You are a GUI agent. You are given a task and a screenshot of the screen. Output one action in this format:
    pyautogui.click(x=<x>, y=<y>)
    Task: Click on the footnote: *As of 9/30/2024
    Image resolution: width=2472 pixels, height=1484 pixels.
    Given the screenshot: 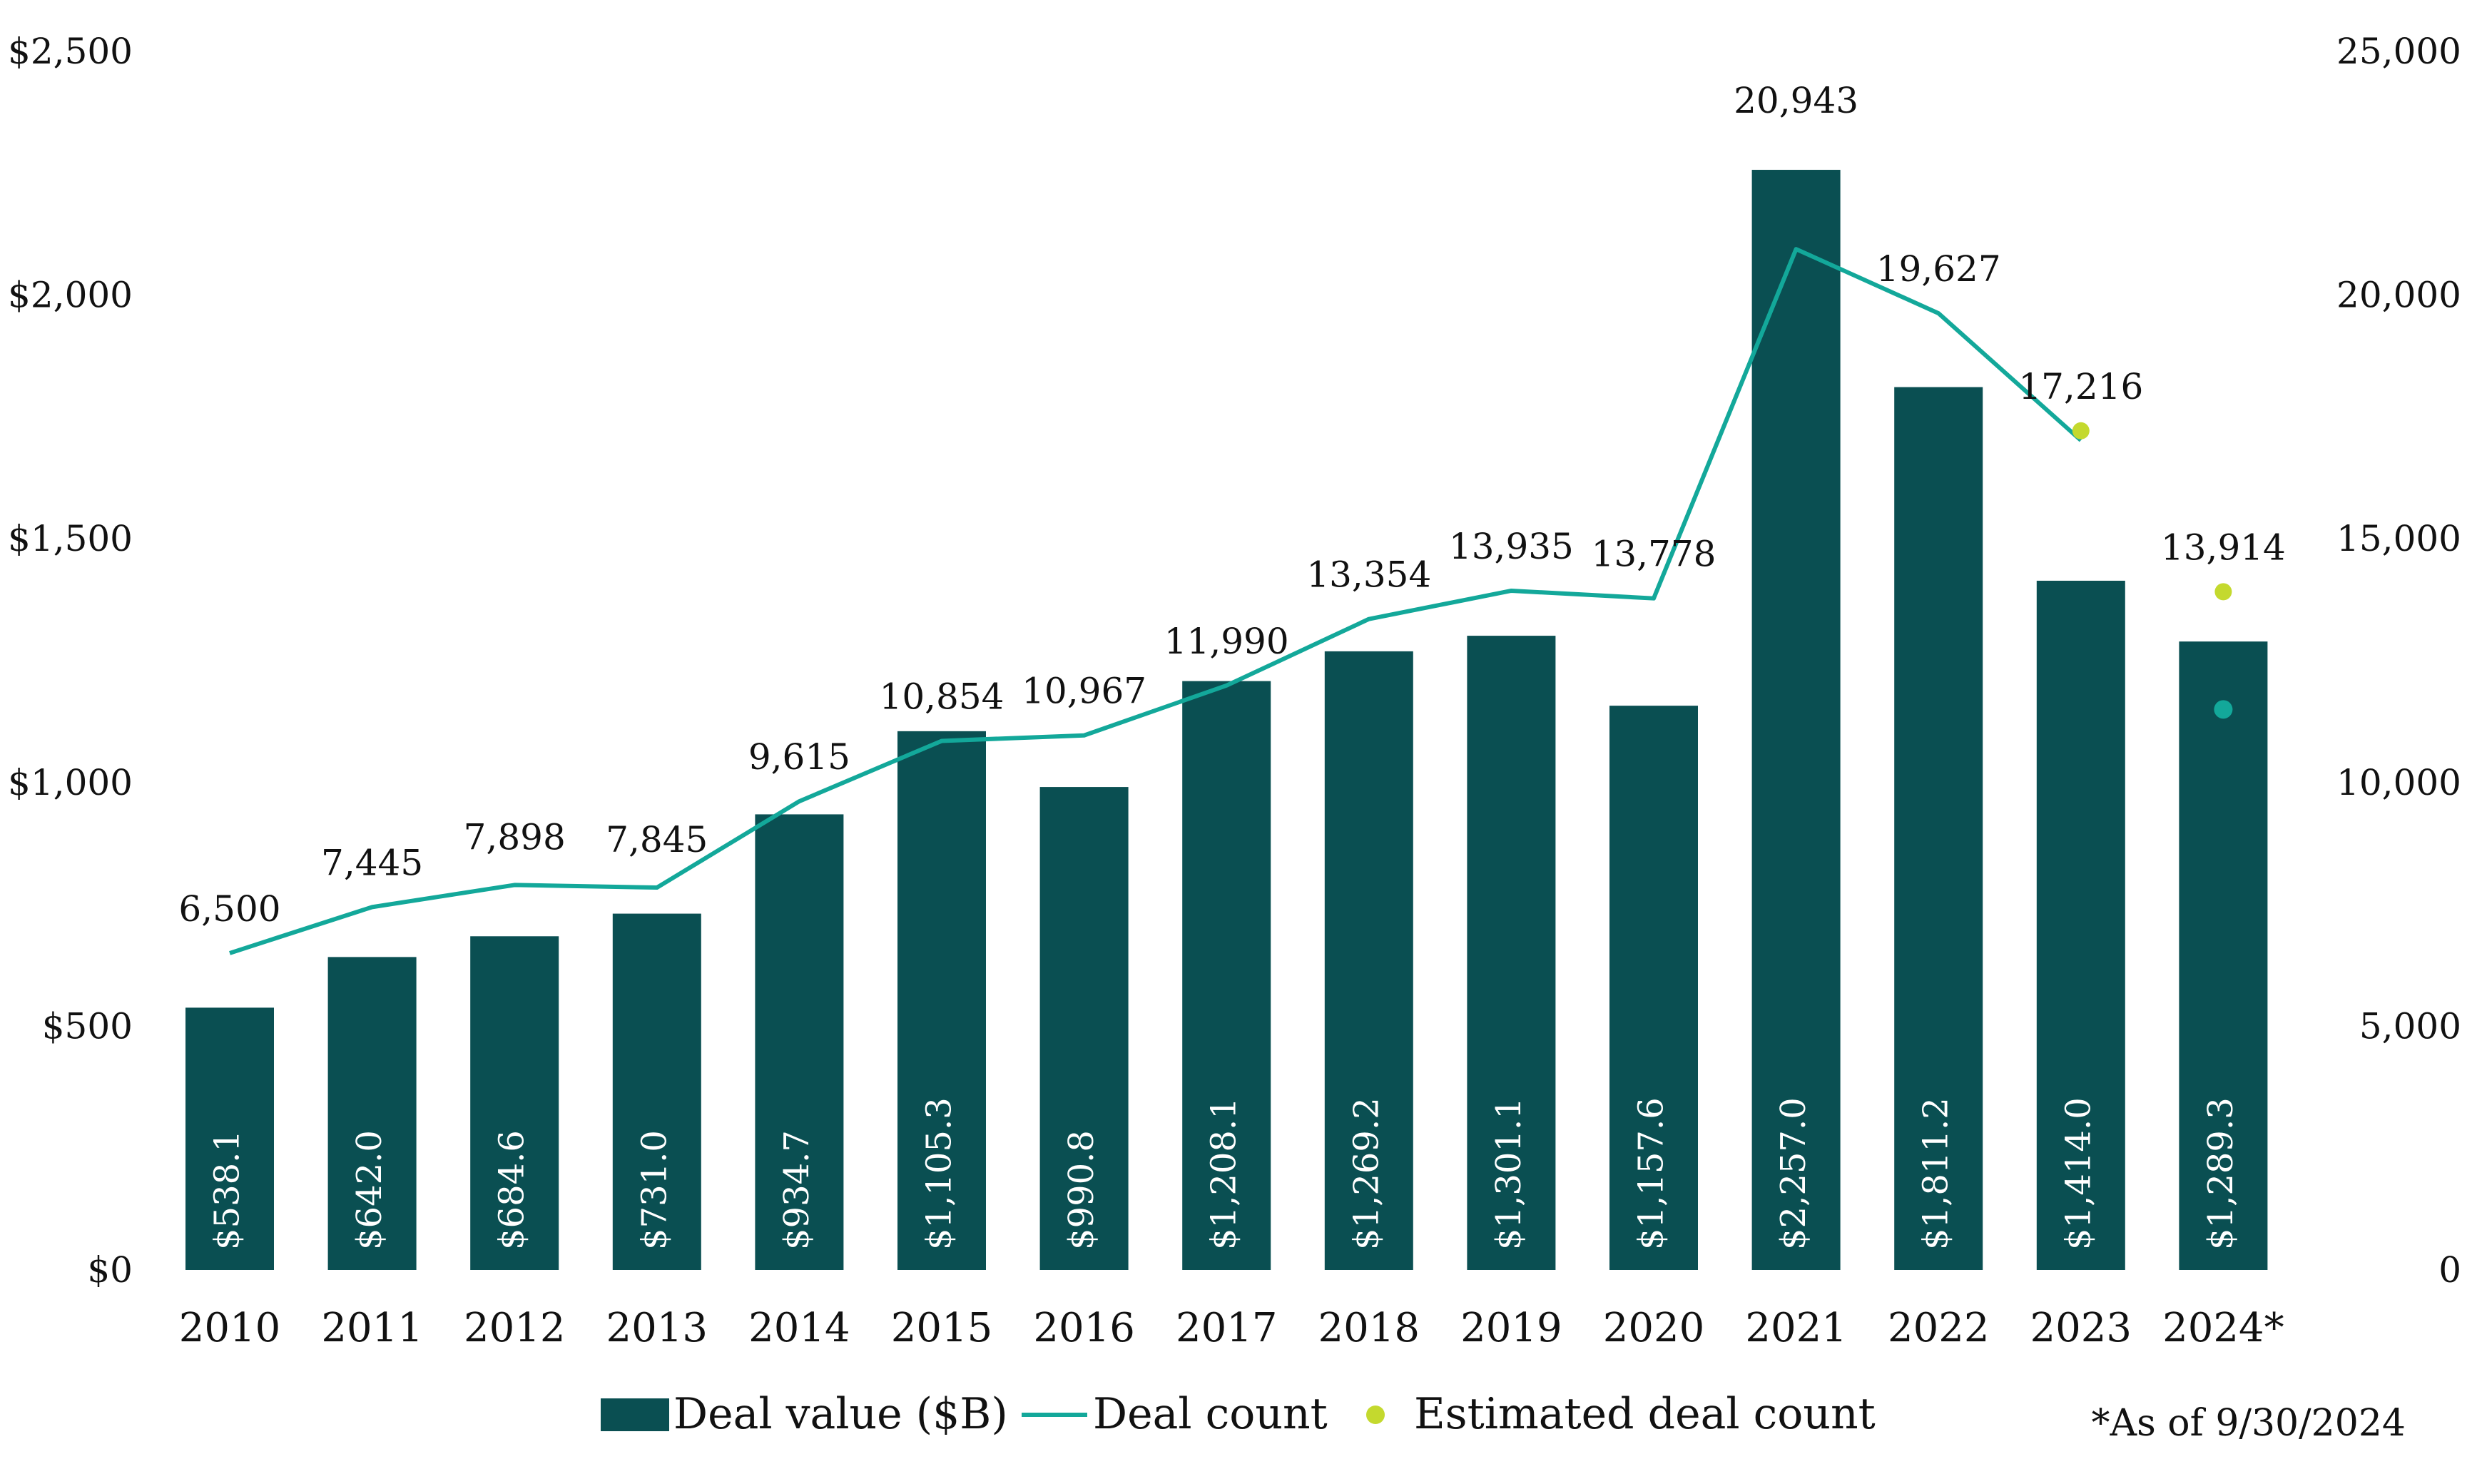 What is the action you would take?
    pyautogui.click(x=2249, y=1423)
    